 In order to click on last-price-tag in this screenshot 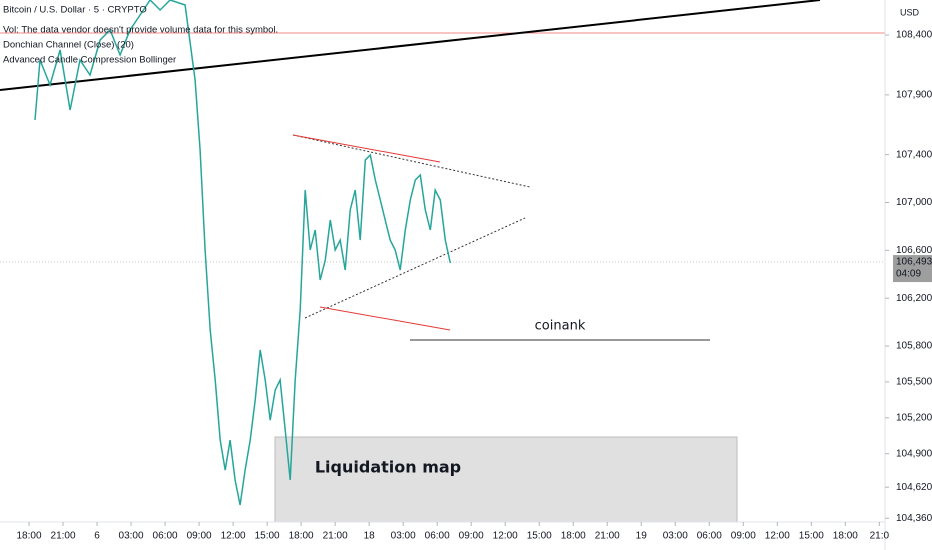, I will do `click(912, 269)`.